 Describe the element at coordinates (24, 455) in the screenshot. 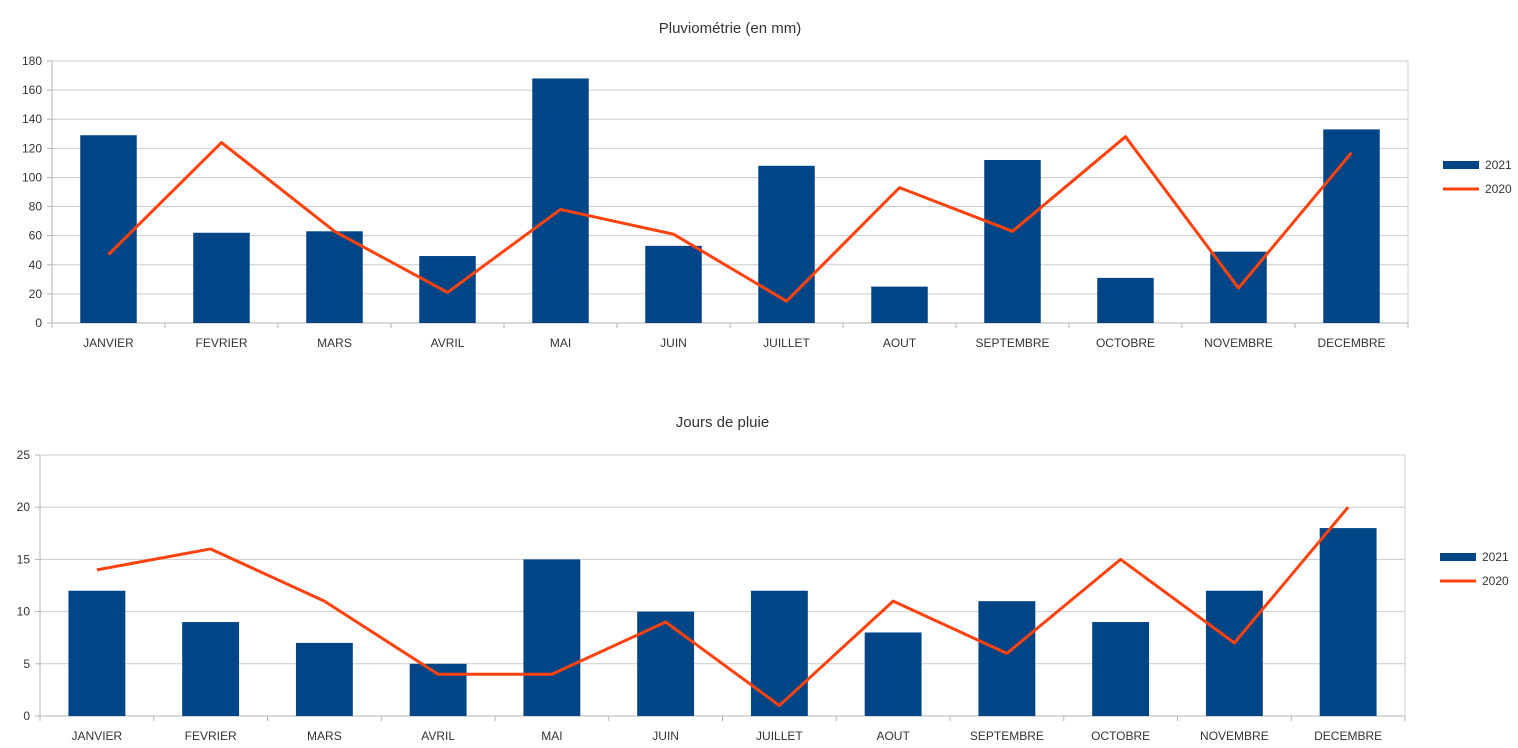

I see `y-tick-label: 25` at that location.